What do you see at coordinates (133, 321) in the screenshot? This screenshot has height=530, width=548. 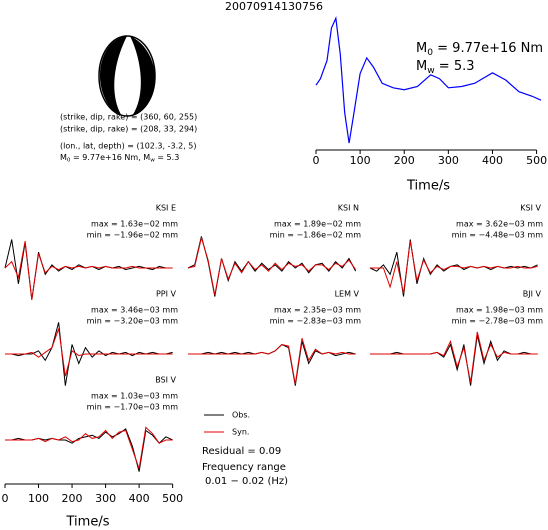 I see `min-label: min = −3.20e−03 mm` at bounding box center [133, 321].